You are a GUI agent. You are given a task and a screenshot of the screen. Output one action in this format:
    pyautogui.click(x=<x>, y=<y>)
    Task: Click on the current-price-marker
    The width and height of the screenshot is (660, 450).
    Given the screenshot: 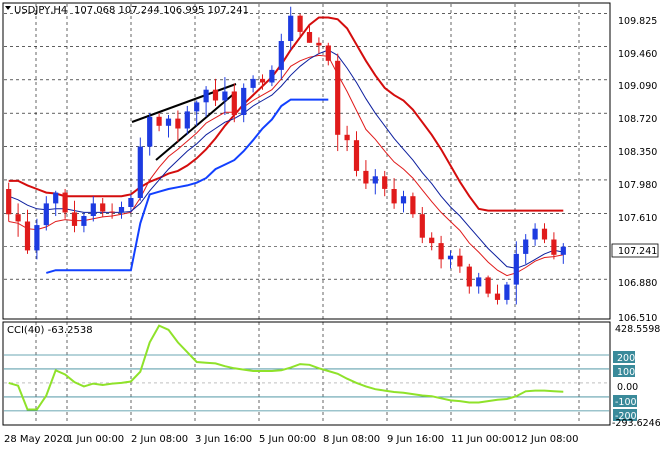 What is the action you would take?
    pyautogui.click(x=635, y=250)
    